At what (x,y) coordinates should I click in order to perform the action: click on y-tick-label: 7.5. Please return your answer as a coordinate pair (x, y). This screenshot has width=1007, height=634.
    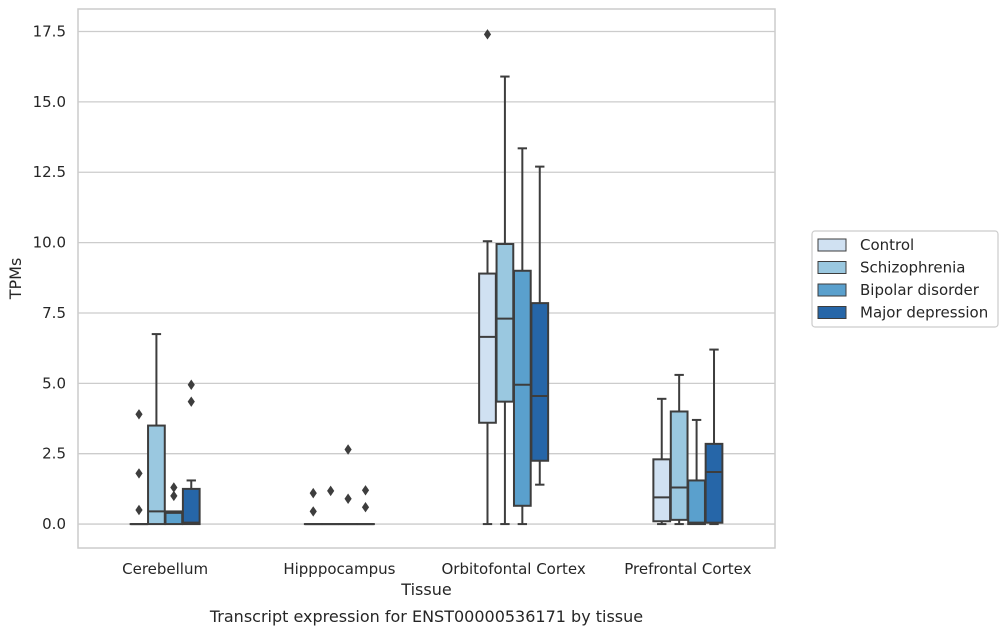
    Looking at the image, I should click on (54, 313).